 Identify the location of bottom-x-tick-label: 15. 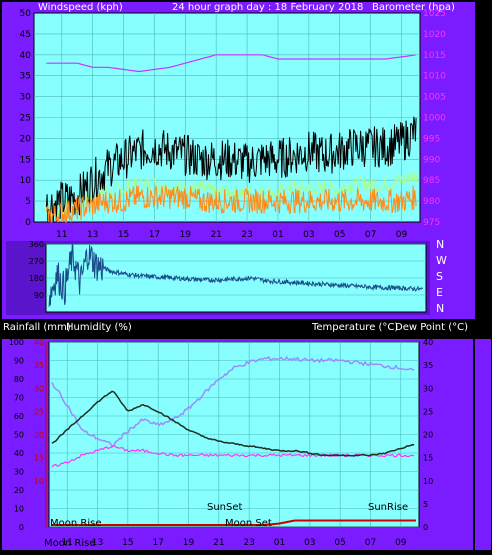
(127, 543).